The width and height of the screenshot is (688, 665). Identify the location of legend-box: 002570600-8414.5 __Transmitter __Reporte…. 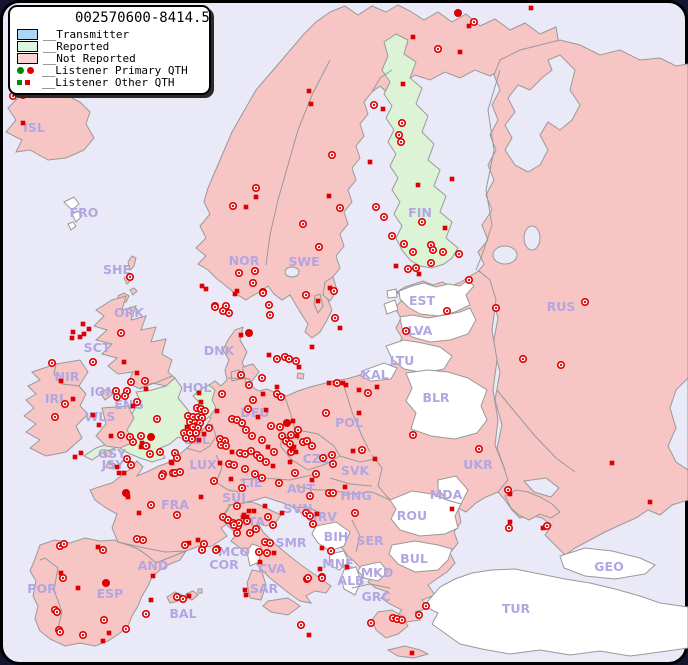
(109, 50).